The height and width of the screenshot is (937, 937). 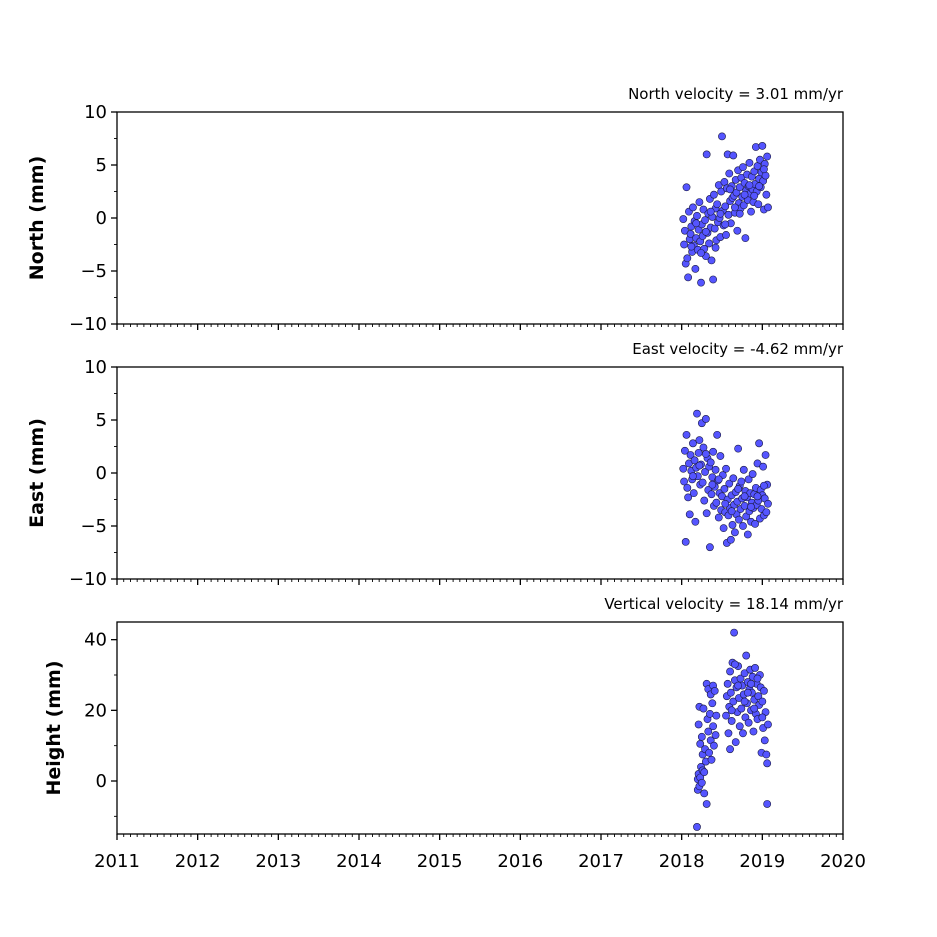 I want to click on north-ytick-label: −10, so click(x=88, y=324).